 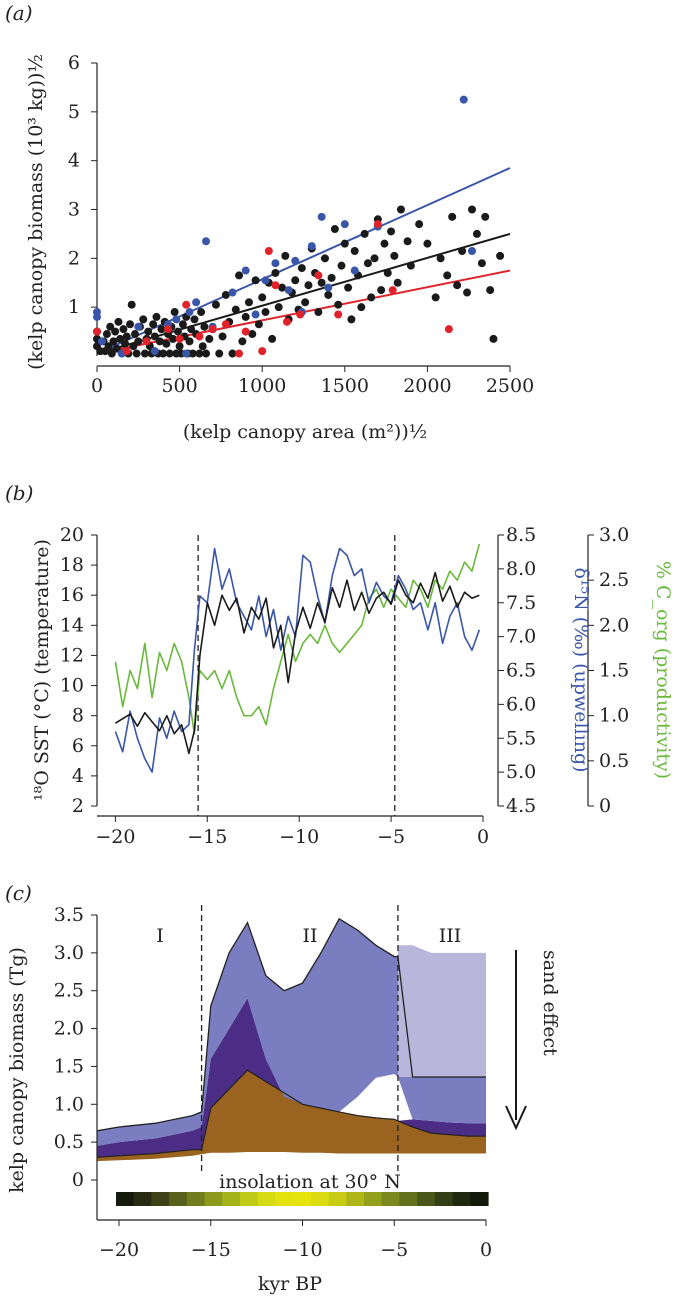 I want to click on x-tick-label: −10, so click(x=299, y=837).